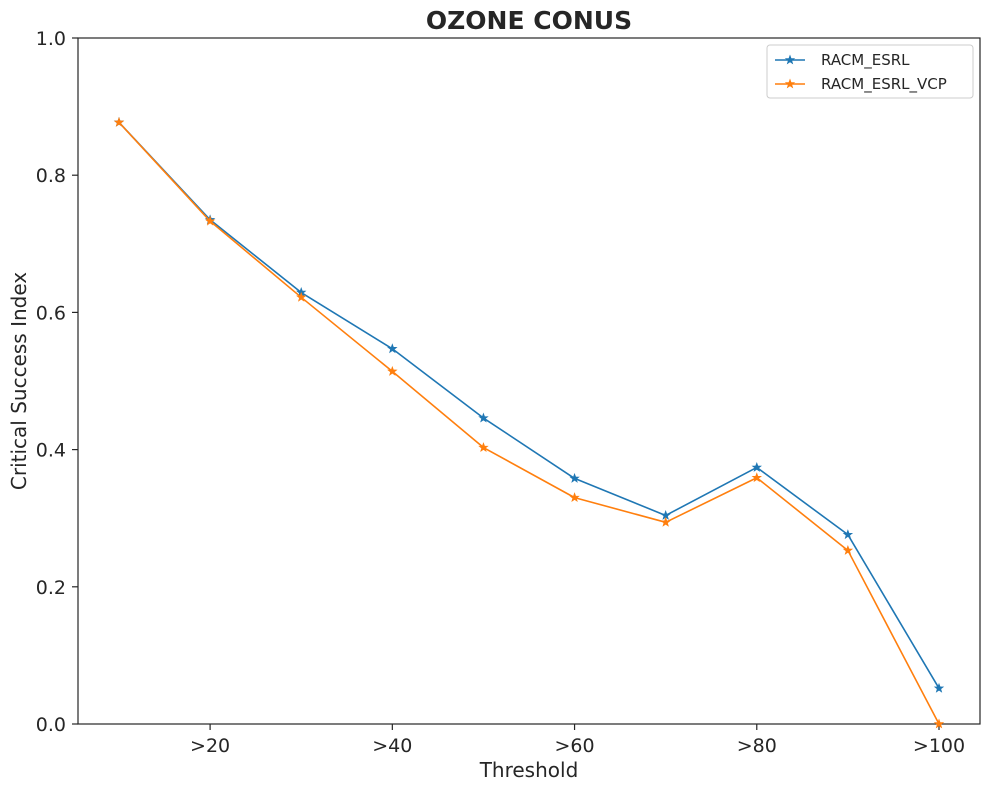  I want to click on y-tick-label: 0.4, so click(51, 451).